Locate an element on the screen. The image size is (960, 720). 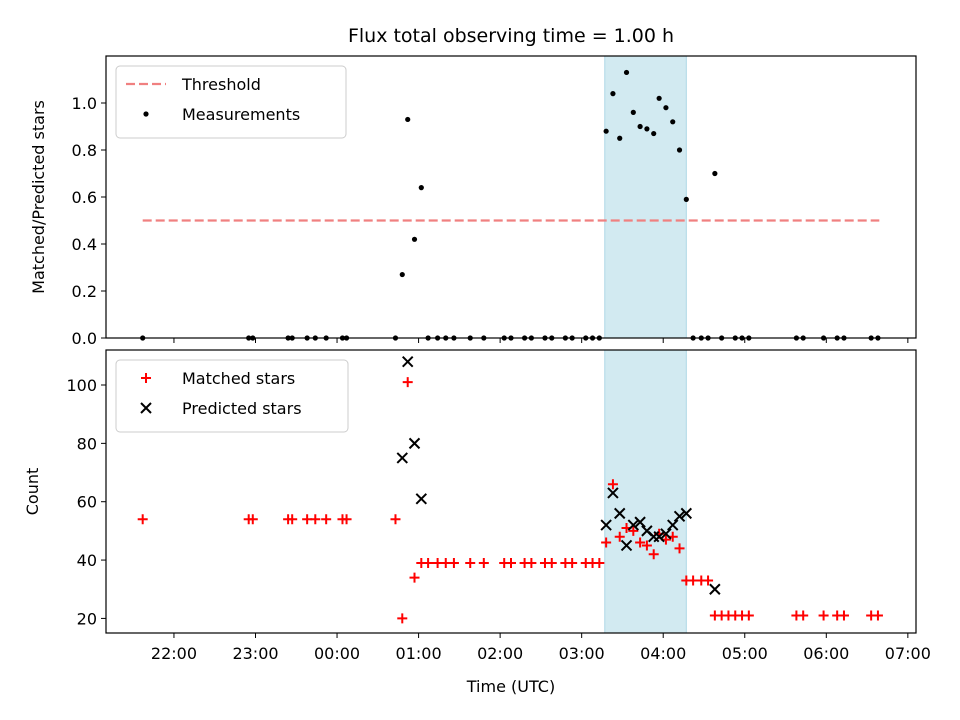
x-tick-label: 04:00 is located at coordinates (663, 653).